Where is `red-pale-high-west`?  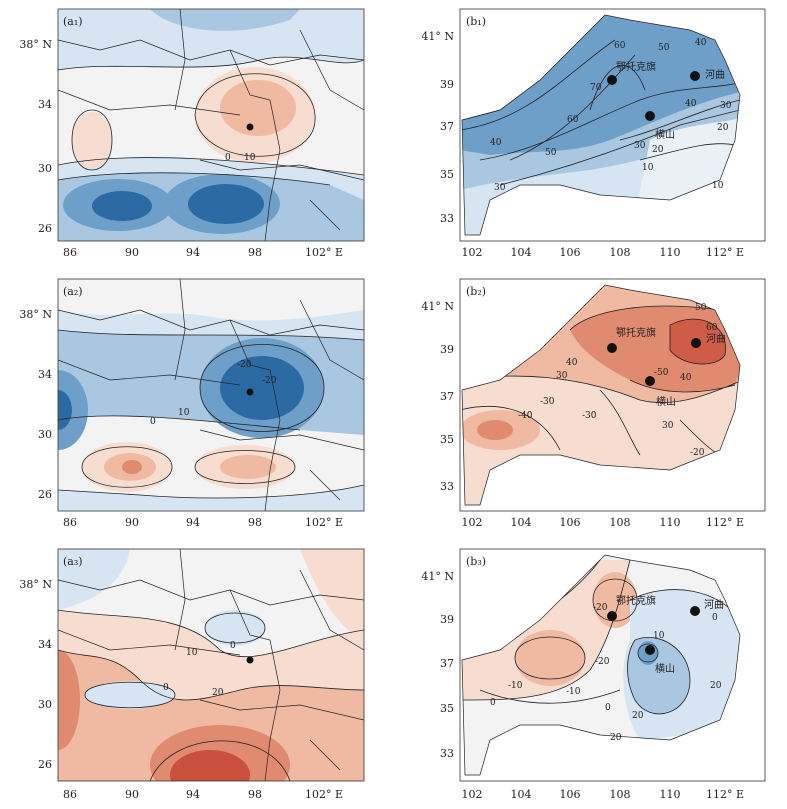
red-pale-high-west is located at coordinates (92, 140).